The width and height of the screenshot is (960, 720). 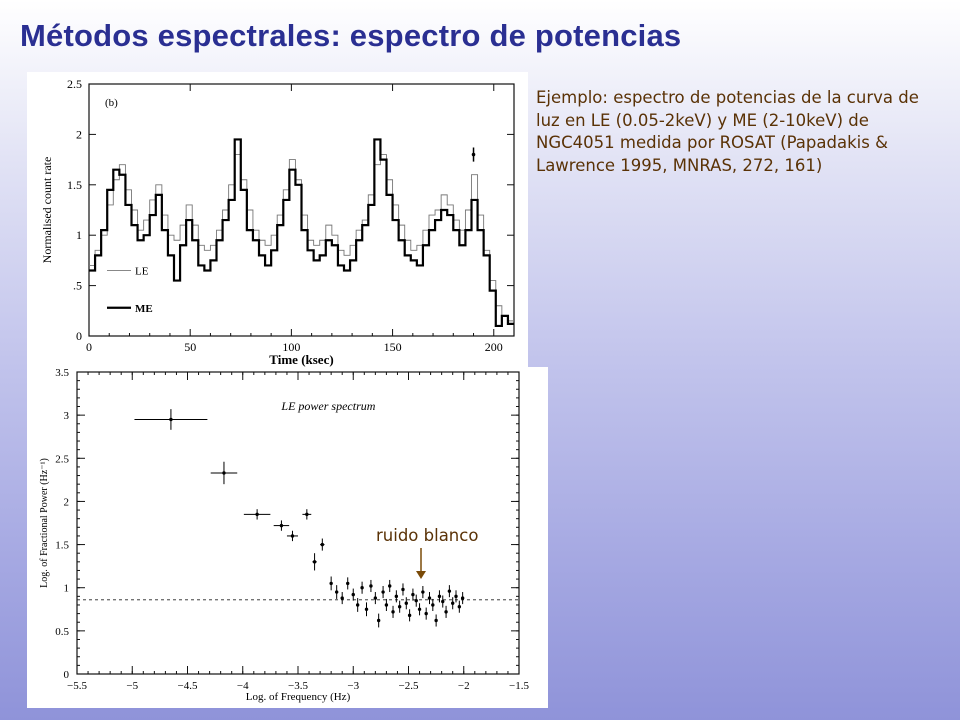 I want to click on x-axis-label: Time (ksec), so click(x=301, y=359).